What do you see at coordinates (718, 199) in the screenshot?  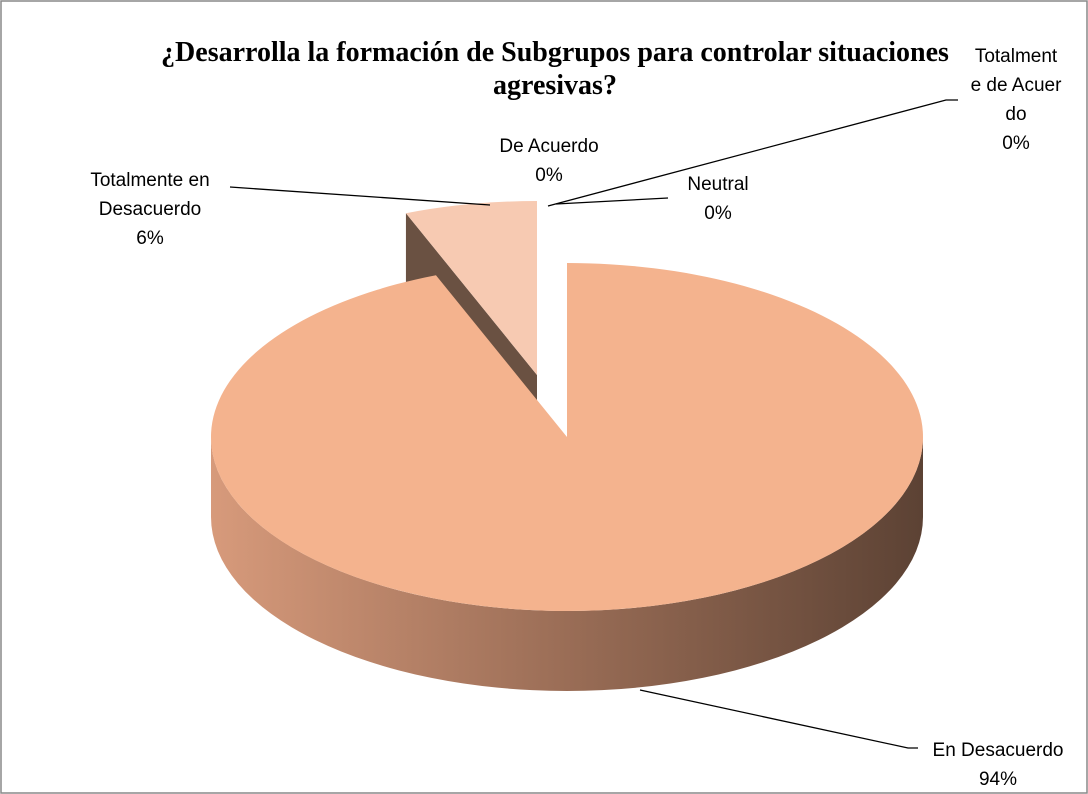 I see `data-label: Neutral 0%` at bounding box center [718, 199].